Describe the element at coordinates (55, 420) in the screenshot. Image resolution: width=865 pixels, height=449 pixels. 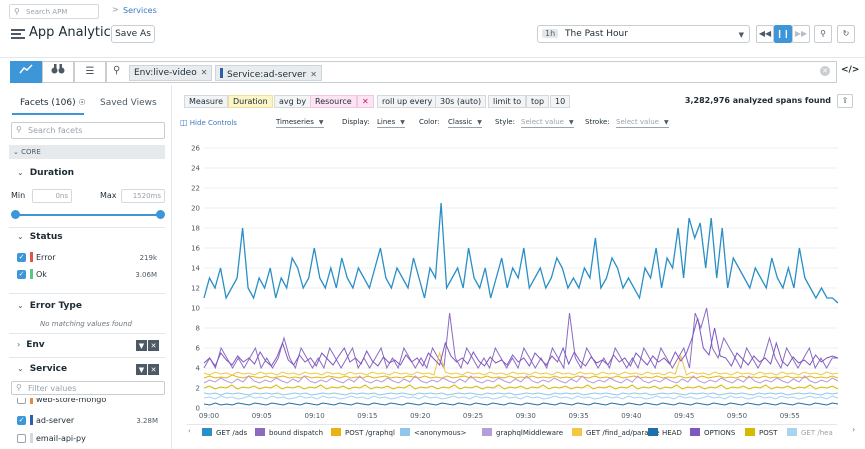
I see `service-ad-server-label: ad-server` at that location.